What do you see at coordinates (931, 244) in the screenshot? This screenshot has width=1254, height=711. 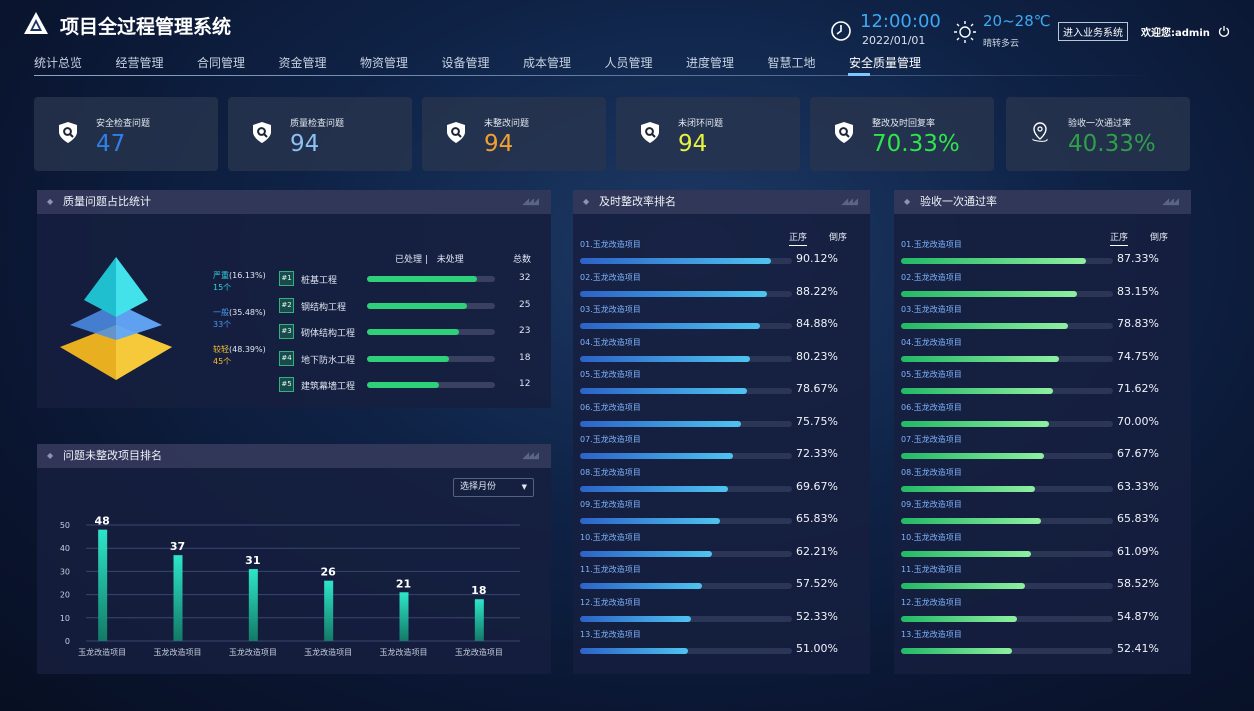 I see `rank-item-name: 01.玉龙改造项目` at bounding box center [931, 244].